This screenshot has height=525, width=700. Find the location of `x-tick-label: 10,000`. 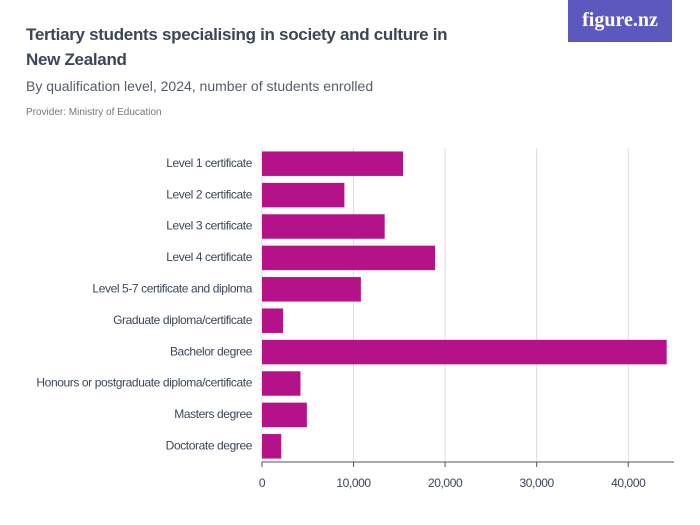

x-tick-label: 10,000 is located at coordinates (353, 483).